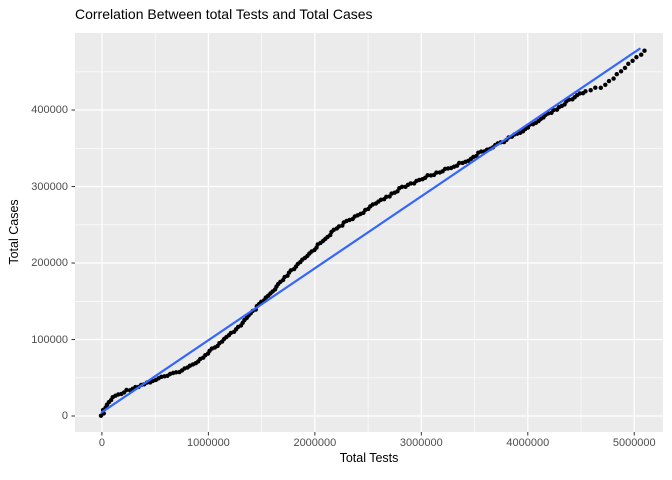 The width and height of the screenshot is (672, 480). I want to click on x-tick-label: 1000000, so click(208, 443).